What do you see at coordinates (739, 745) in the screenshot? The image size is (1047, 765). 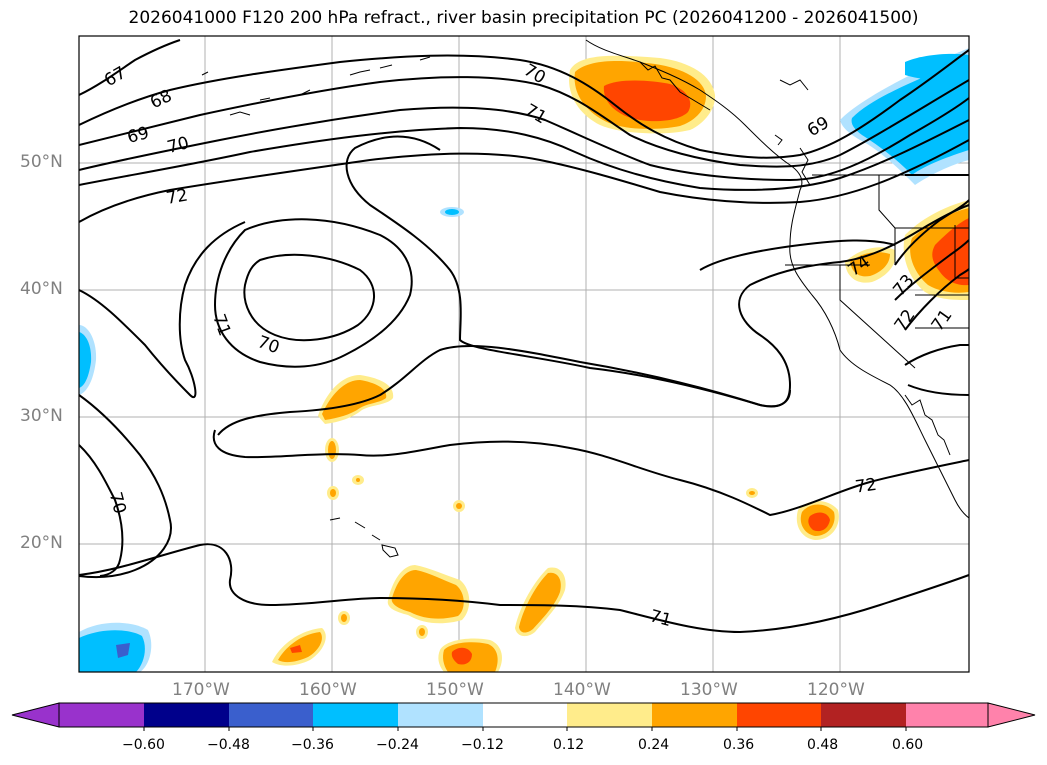 I see `colorbar-label: 0.36` at bounding box center [739, 745].